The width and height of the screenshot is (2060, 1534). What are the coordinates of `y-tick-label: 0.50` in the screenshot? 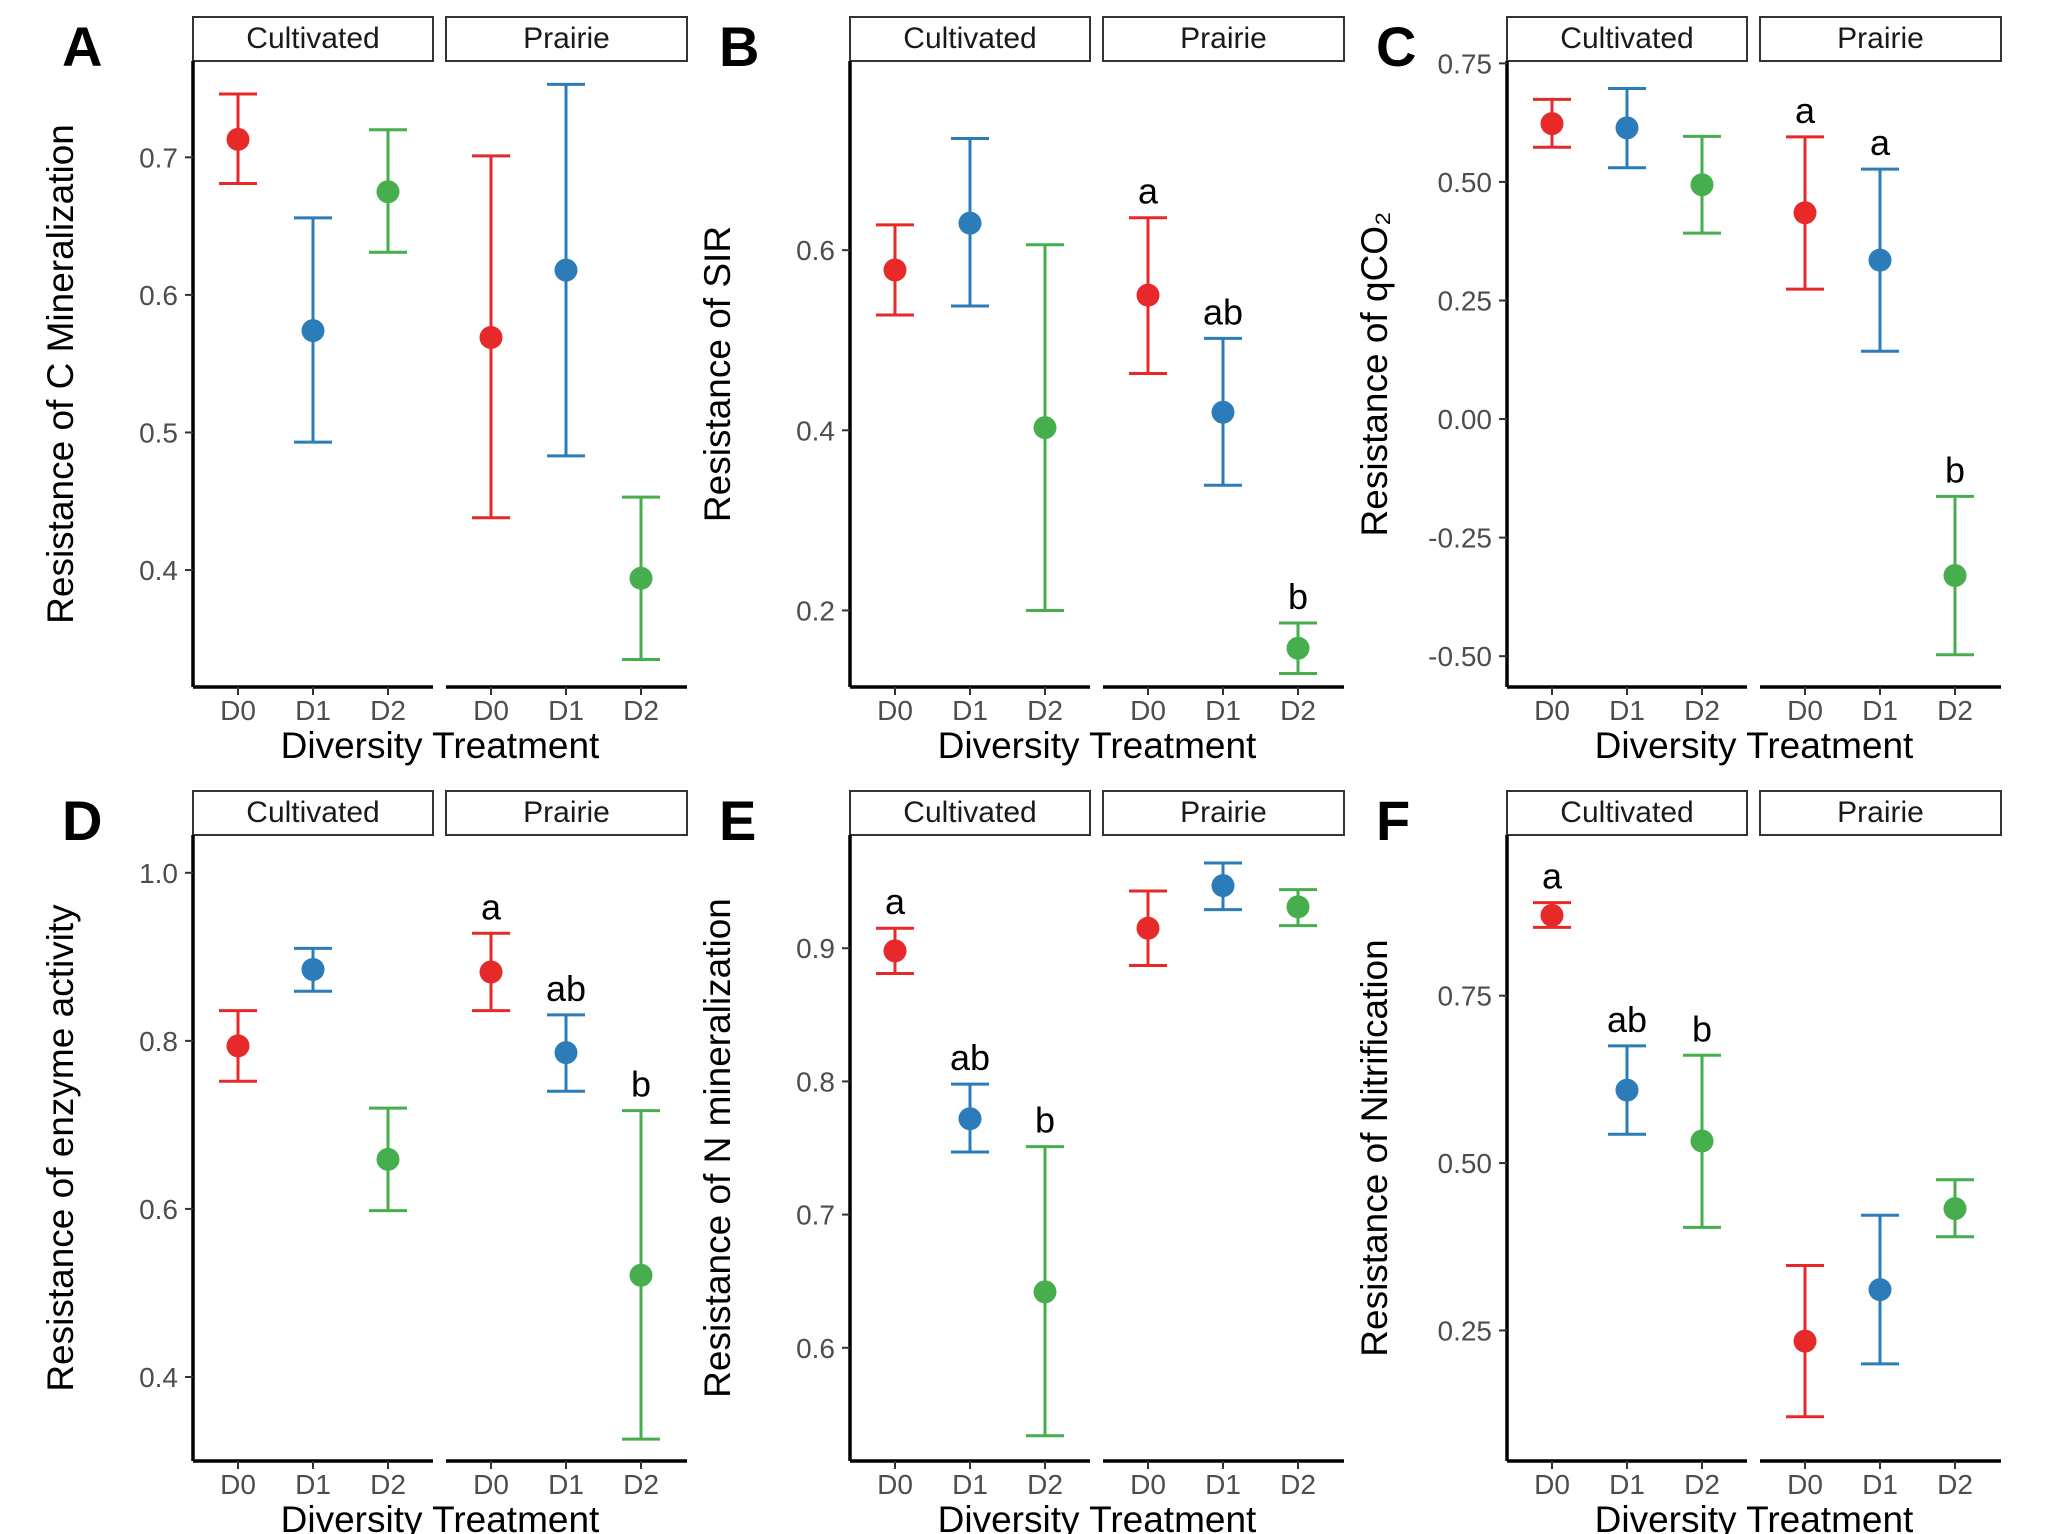 It's located at (1465, 1163).